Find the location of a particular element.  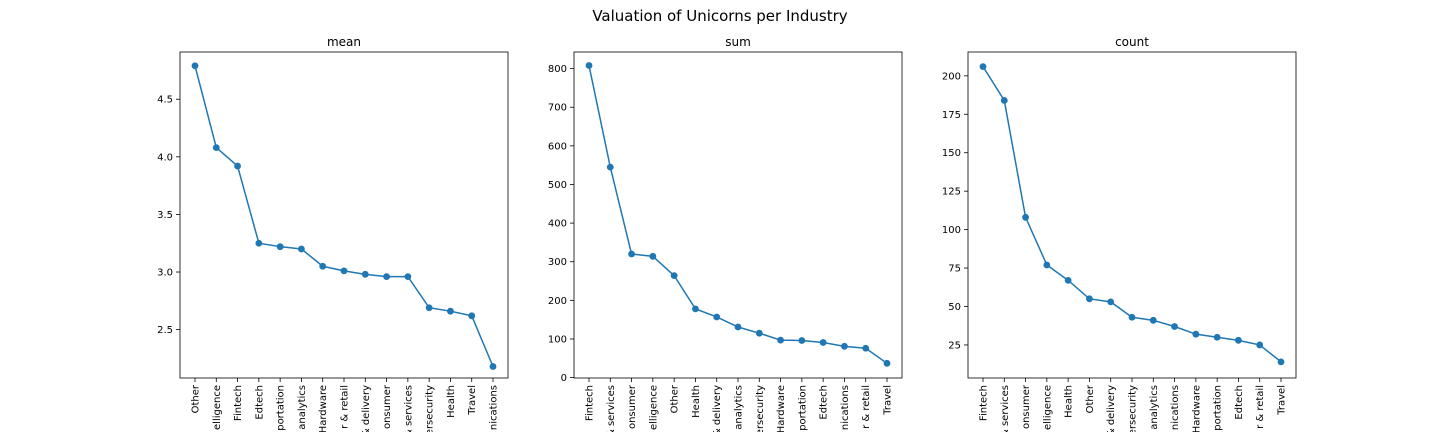

y-tick-label: 400 is located at coordinates (557, 224).